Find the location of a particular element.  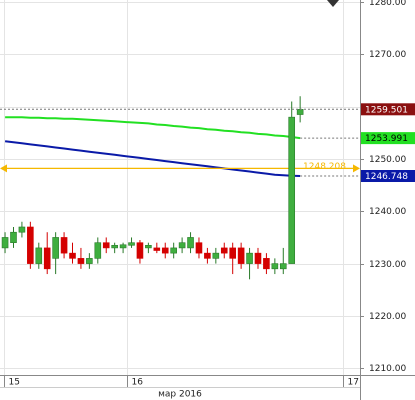

price-label: 1259.501 is located at coordinates (386, 110).